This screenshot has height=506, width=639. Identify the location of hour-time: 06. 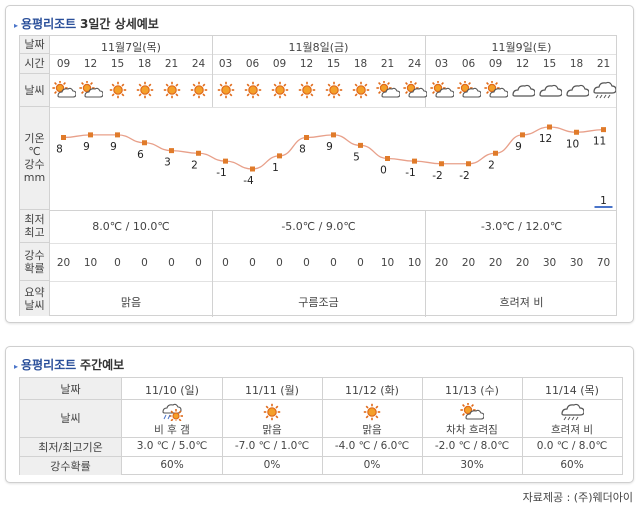
(252, 64).